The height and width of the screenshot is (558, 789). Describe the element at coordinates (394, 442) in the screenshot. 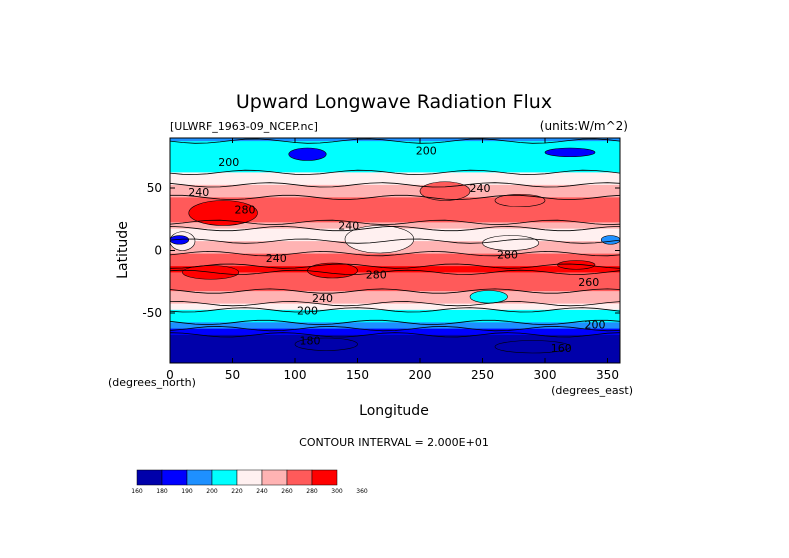

I see `contour-interval-note: CONTOUR INTERVAL = 2.000E+01` at that location.